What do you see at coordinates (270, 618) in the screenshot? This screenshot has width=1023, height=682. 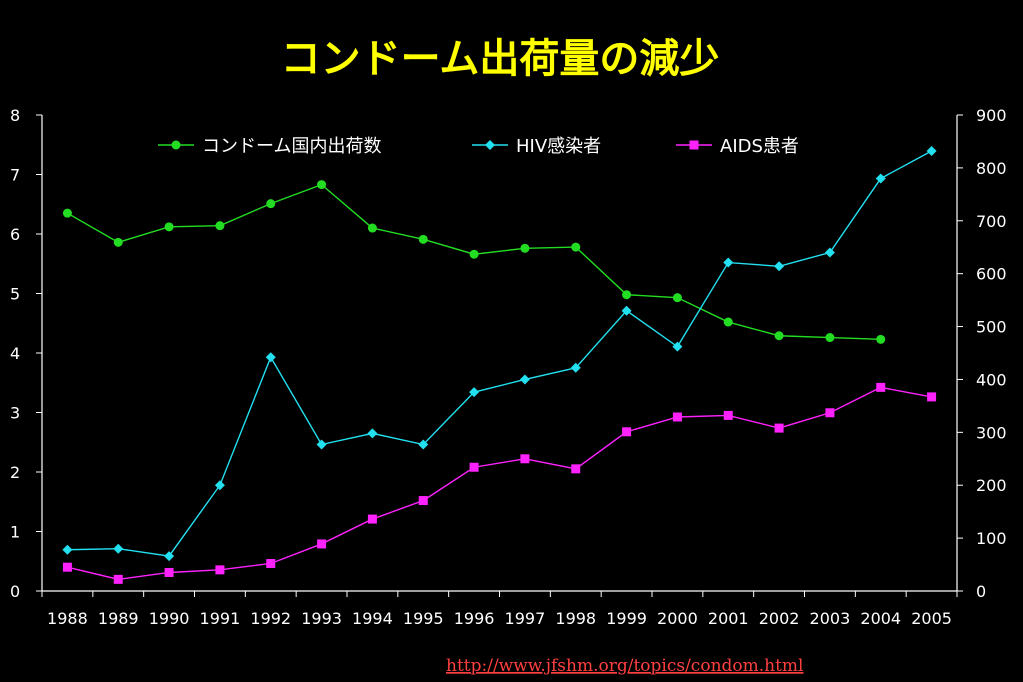 I see `x-tick-label: 1992` at bounding box center [270, 618].